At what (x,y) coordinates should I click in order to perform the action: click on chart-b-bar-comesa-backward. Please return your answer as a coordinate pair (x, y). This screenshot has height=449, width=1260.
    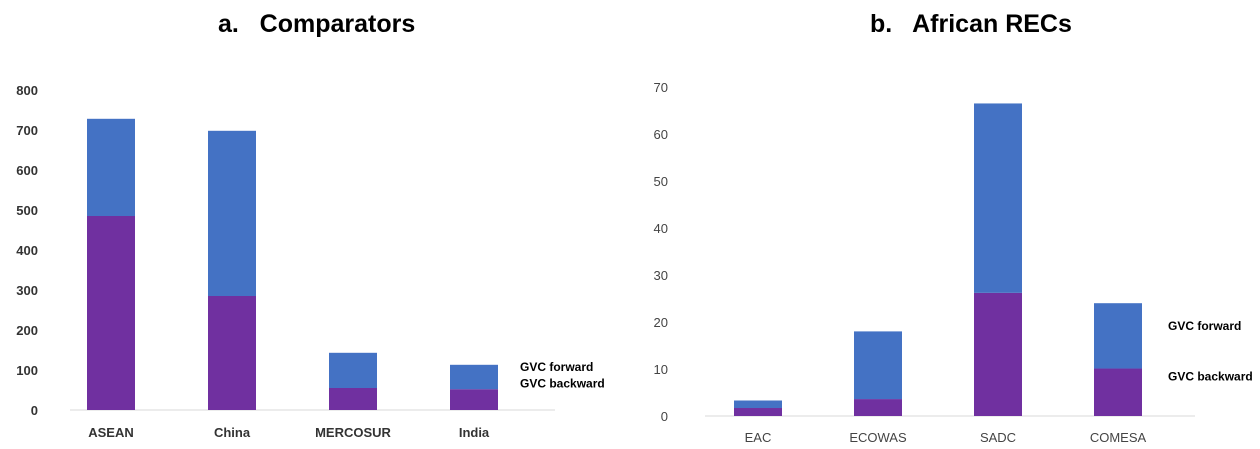
    Looking at the image, I should click on (1118, 392).